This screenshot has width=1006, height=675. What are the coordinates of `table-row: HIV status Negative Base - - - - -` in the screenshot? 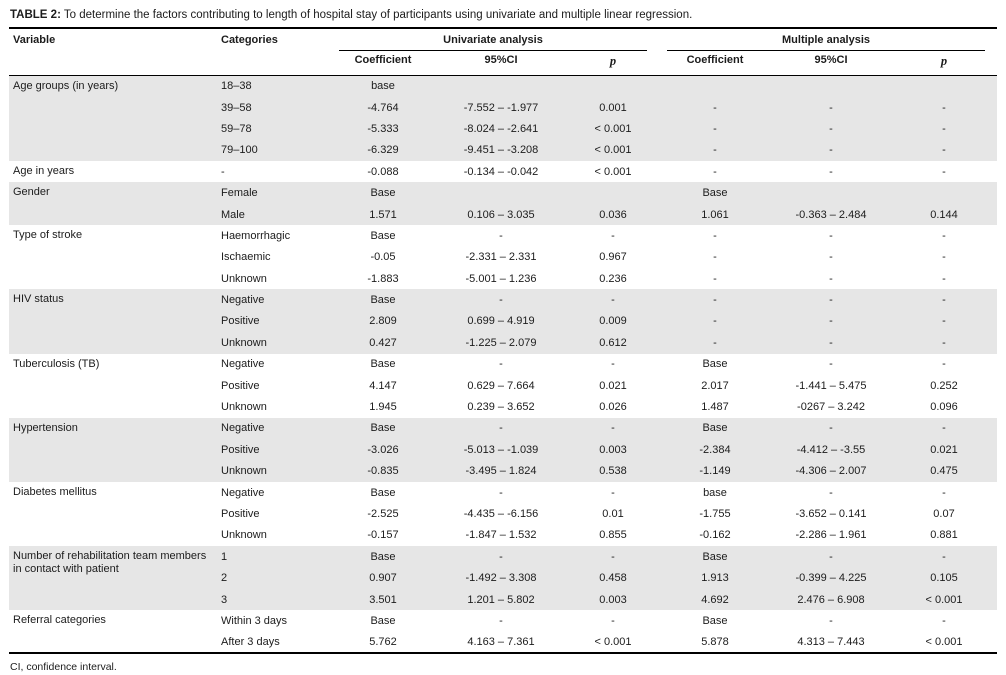 It's located at (503, 300).